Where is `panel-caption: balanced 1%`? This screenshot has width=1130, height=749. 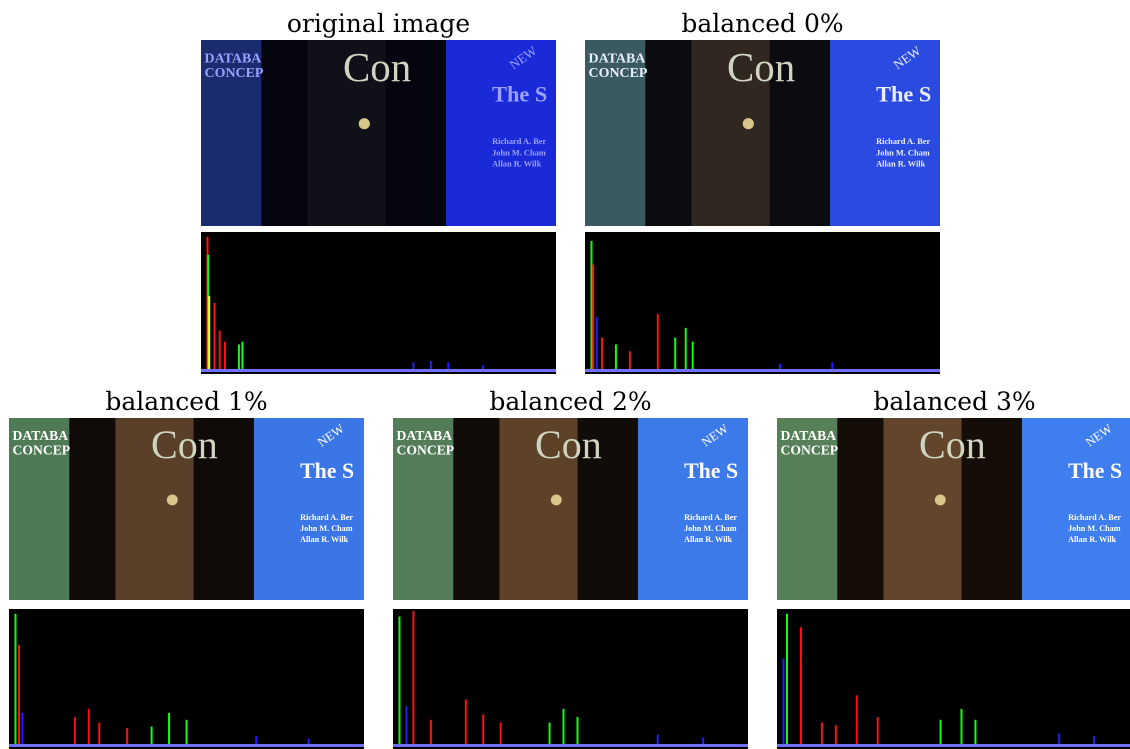
panel-caption: balanced 1% is located at coordinates (186, 401).